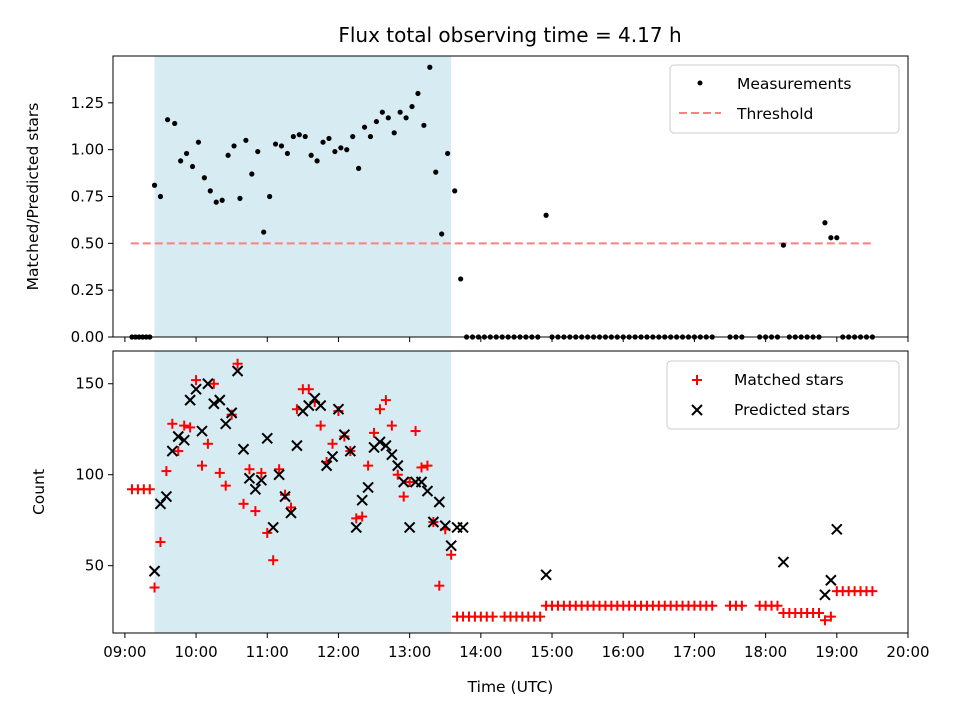 This screenshot has width=960, height=724. I want to click on x-tick-label: 15:00, so click(551, 652).